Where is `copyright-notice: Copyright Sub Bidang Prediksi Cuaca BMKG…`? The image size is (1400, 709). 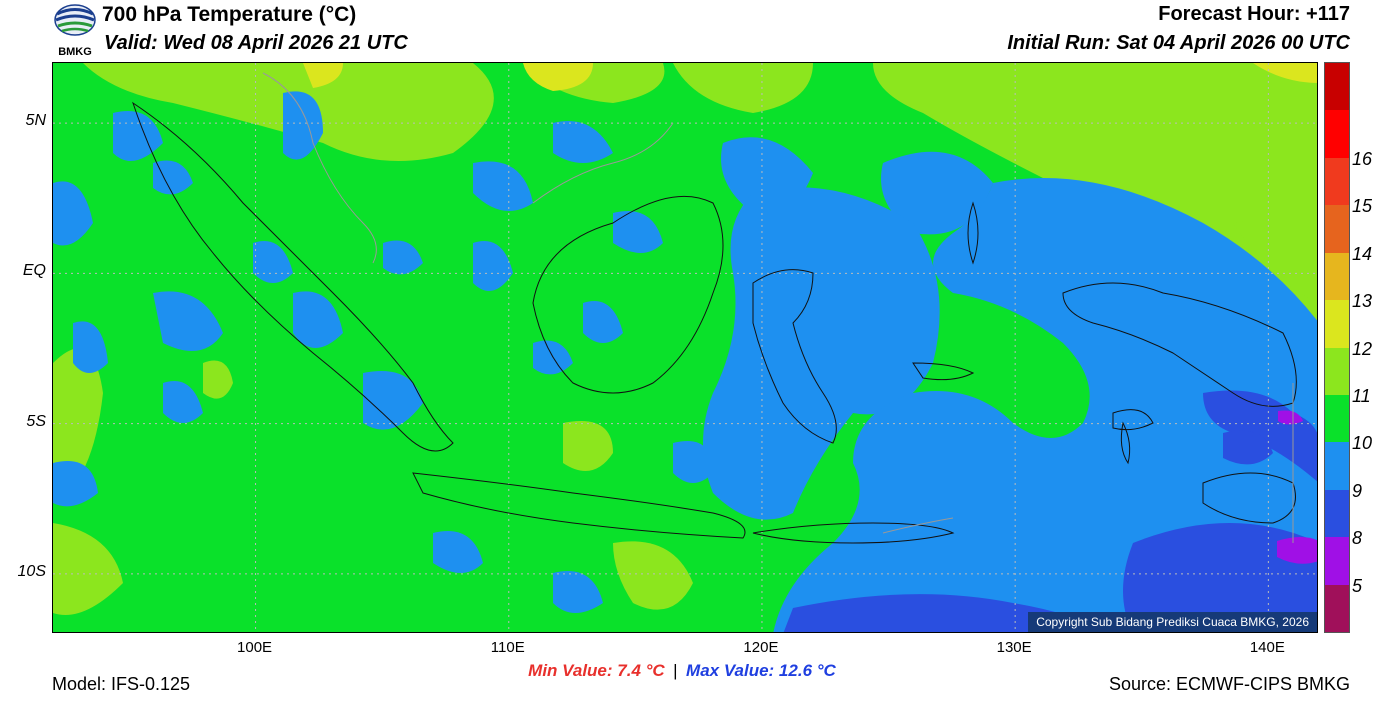 copyright-notice: Copyright Sub Bidang Prediksi Cuaca BMKG… is located at coordinates (1172, 622).